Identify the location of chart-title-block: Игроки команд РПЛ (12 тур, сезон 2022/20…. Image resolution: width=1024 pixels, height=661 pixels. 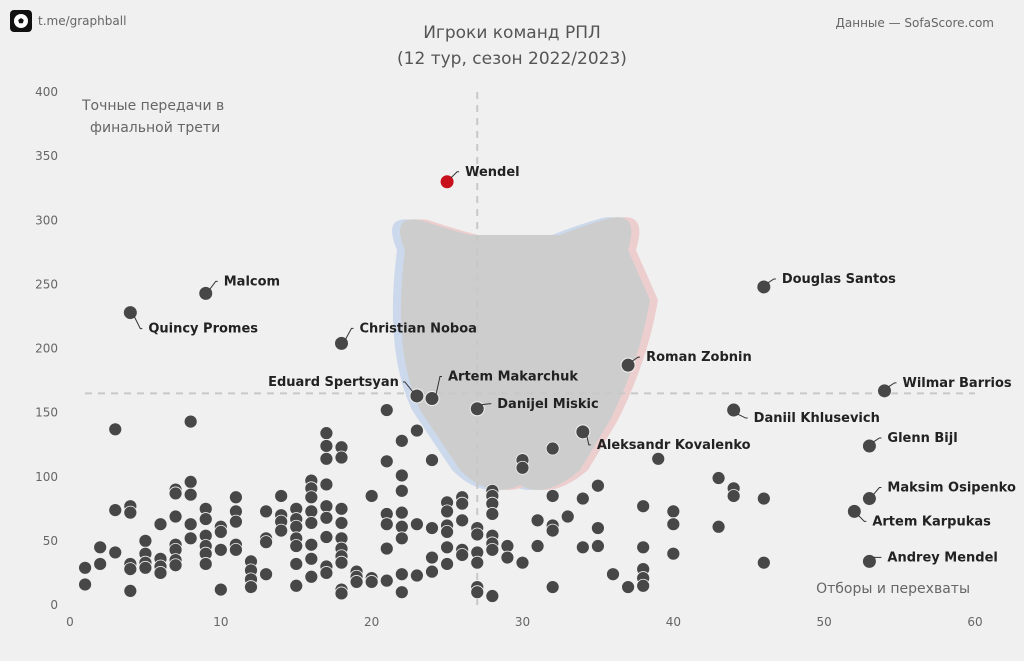
(512, 46).